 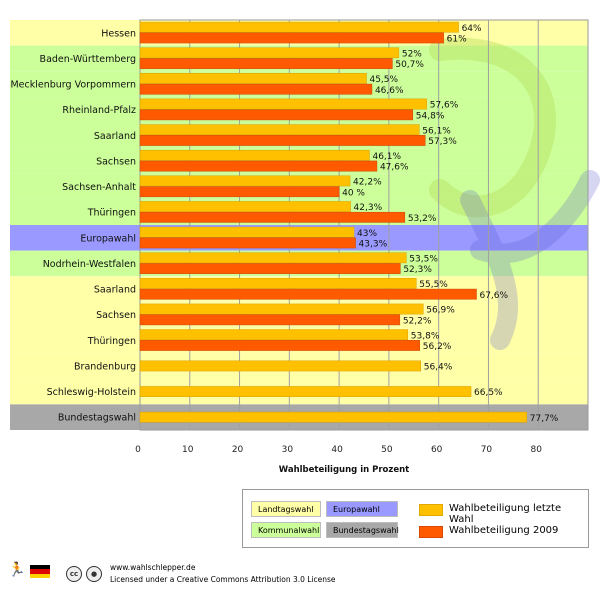 What do you see at coordinates (437, 347) in the screenshot?
I see `data-label-2009: 56,2%` at bounding box center [437, 347].